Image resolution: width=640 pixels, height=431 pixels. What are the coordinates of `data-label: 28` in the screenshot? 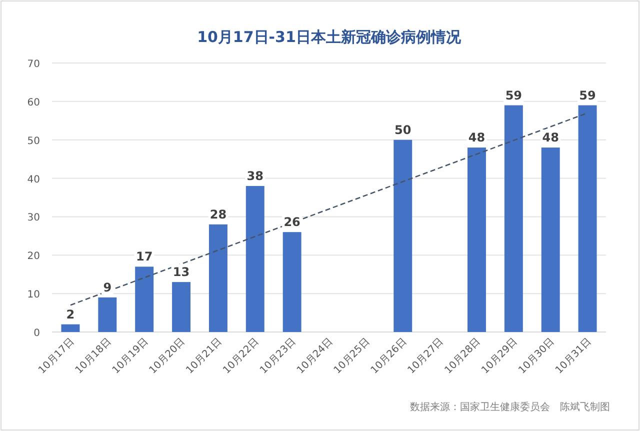 It's located at (218, 214).